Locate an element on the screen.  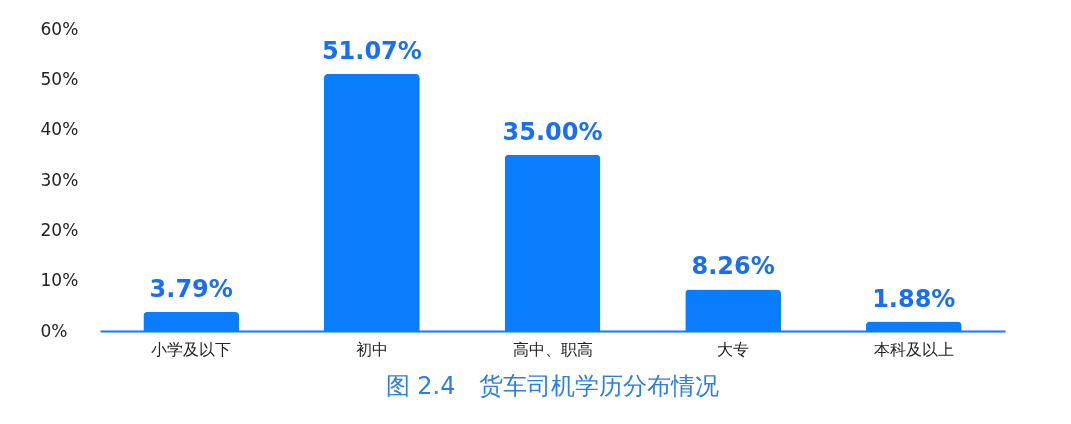
data-label: 3.79% is located at coordinates (191, 288).